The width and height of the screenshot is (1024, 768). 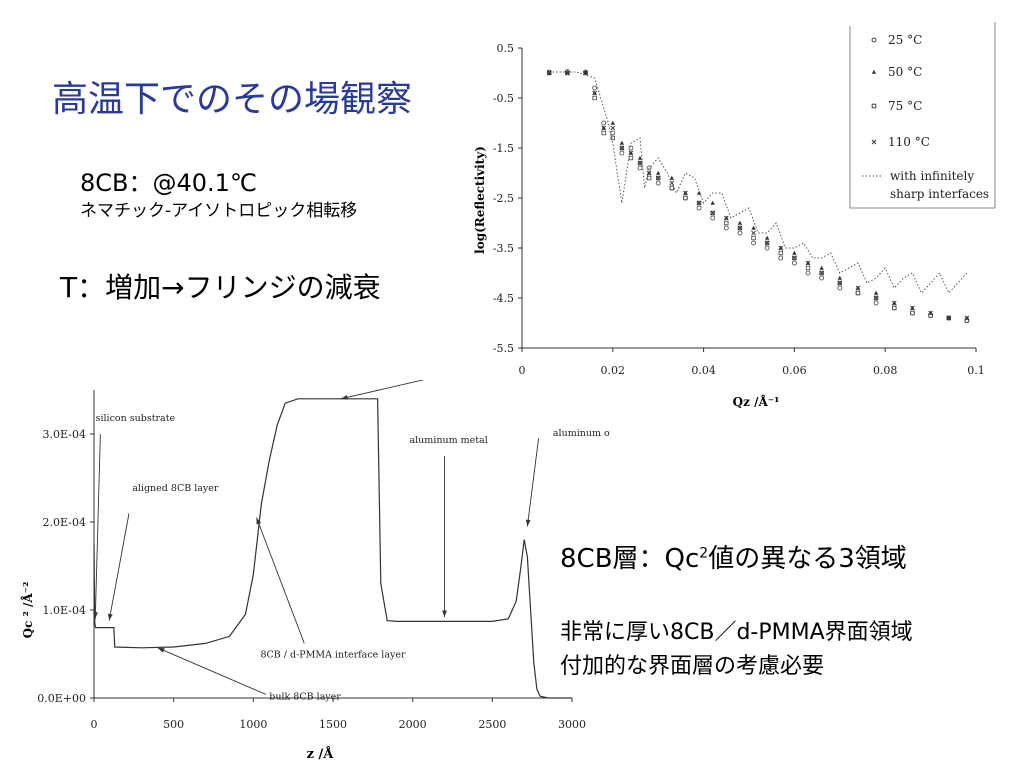 What do you see at coordinates (503, 248) in the screenshot?
I see `reflectivity-y-tick-label: -3.5` at bounding box center [503, 248].